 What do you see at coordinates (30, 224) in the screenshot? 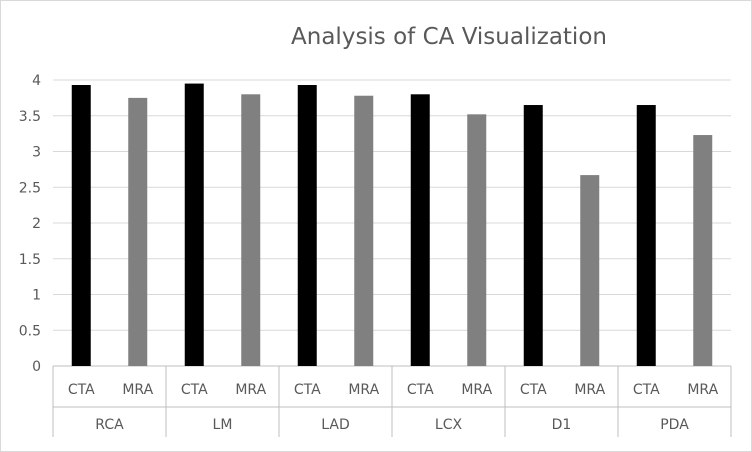
I see `value-axis-labels: 0 0.5 1 1.5 2 2.5 3 3.5 4` at bounding box center [30, 224].